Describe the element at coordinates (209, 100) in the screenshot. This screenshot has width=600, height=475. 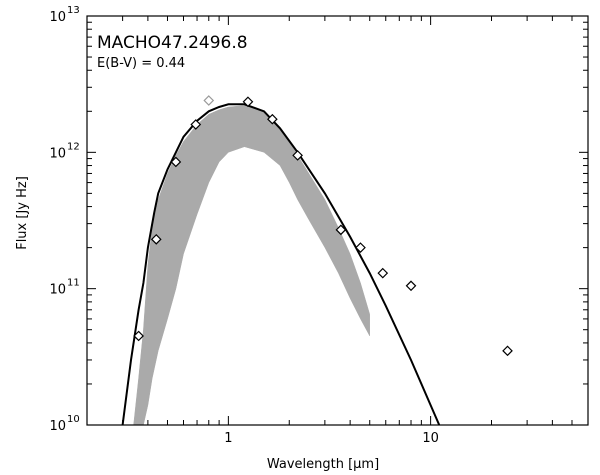
I see `photometry-point-gray` at that location.